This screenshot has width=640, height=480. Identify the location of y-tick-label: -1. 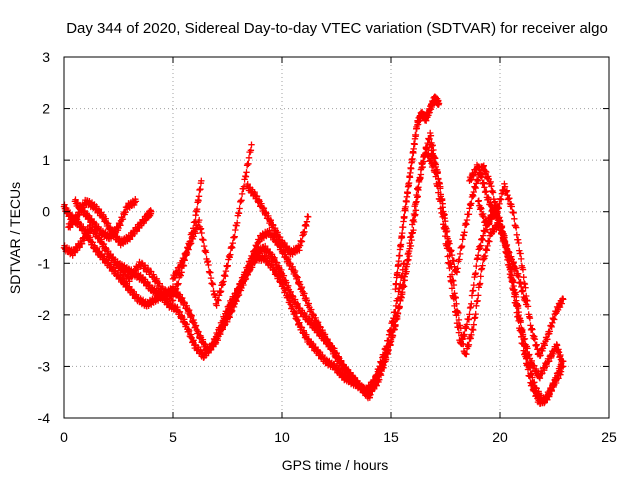
(44, 263).